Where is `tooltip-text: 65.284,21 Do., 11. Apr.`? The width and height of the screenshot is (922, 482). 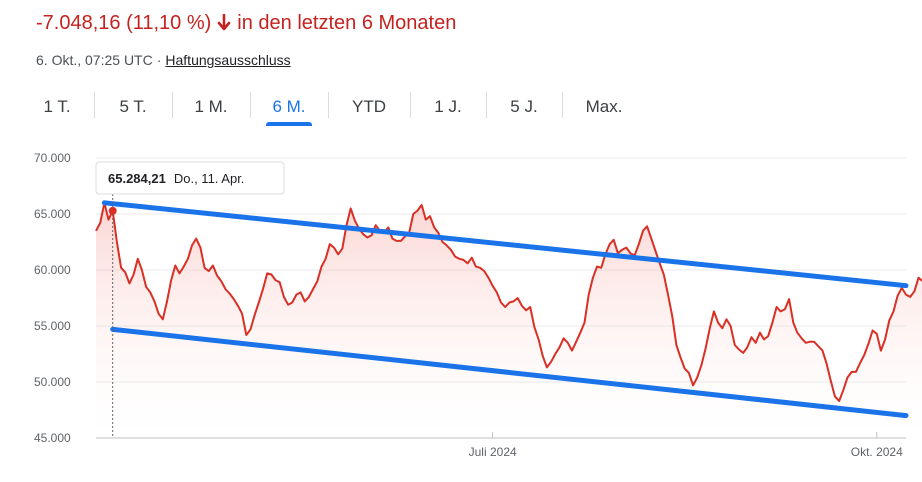
tooltip-text: 65.284,21 Do., 11. Apr. is located at coordinates (176, 178).